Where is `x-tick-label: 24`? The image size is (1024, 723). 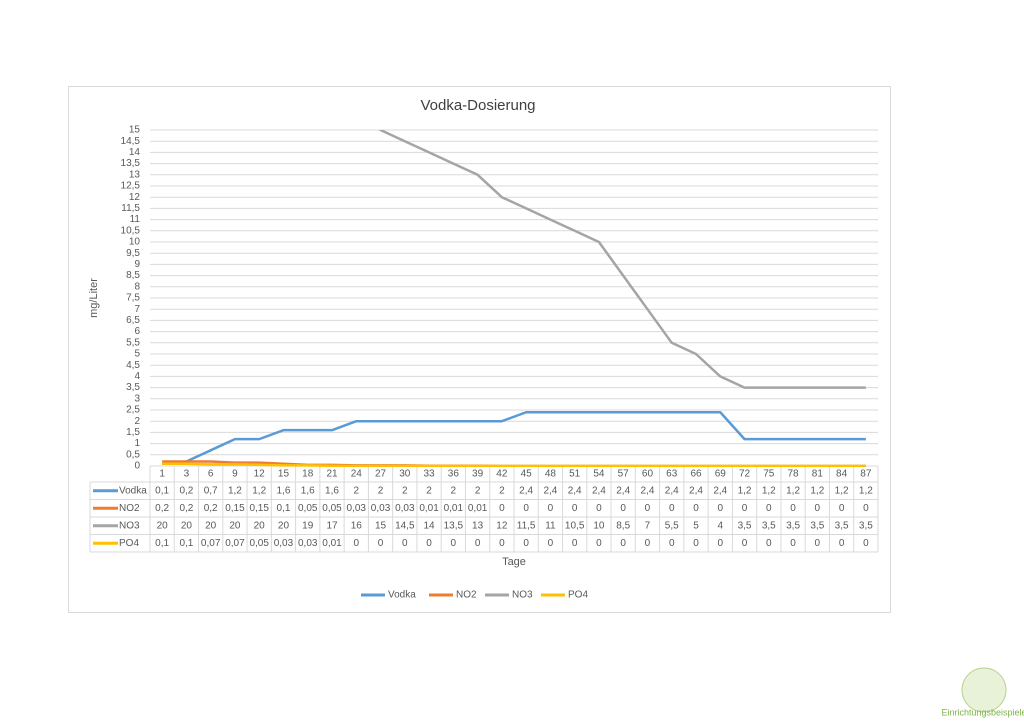 x-tick-label: 24 is located at coordinates (357, 474).